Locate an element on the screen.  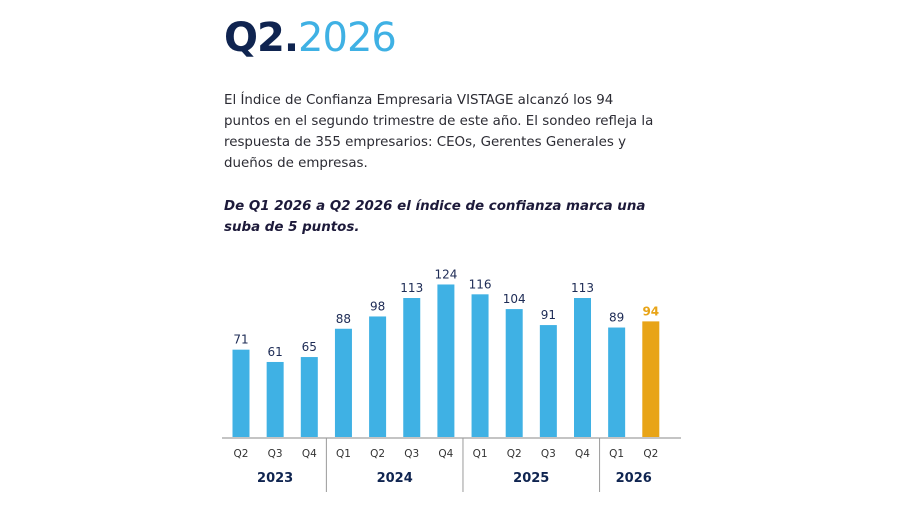
title-quarter: Q2 is located at coordinates (254, 38).